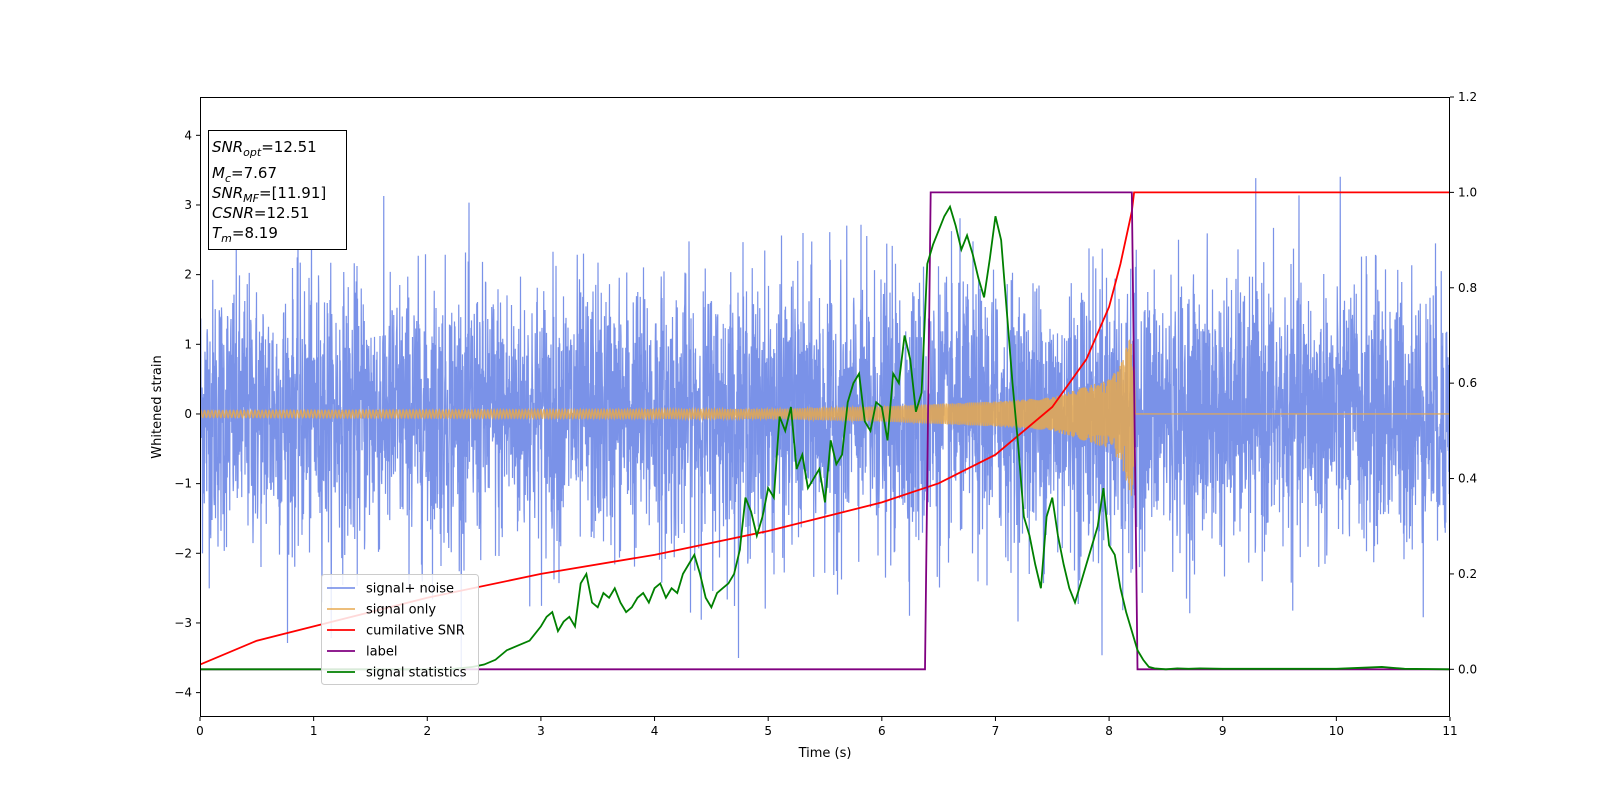  Describe the element at coordinates (264, 148) in the screenshot. I see `annotation-snr-opt: SNRopt=12.51` at that location.